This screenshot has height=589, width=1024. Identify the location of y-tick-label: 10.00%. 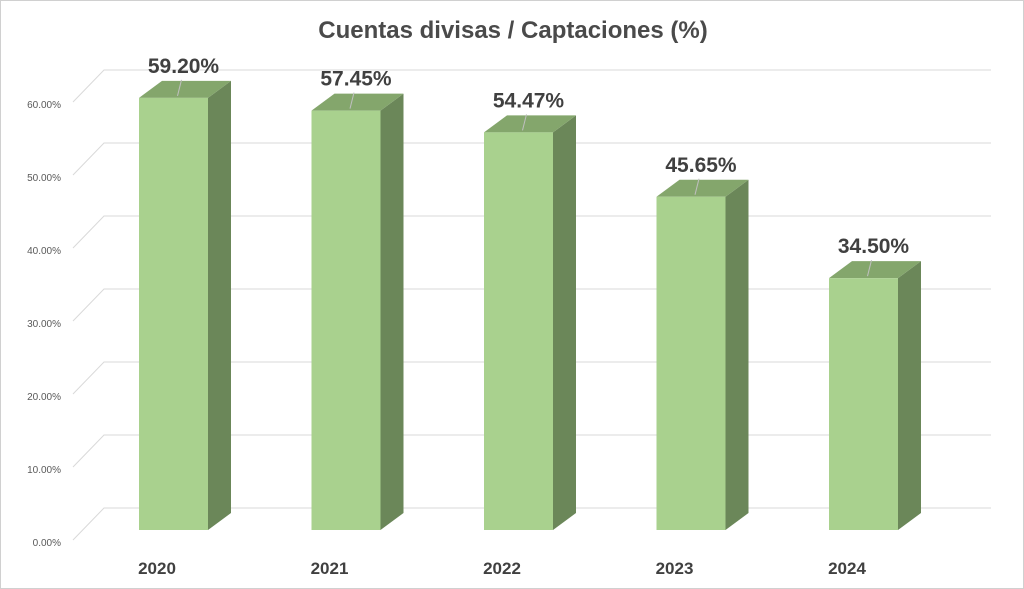
(44, 470).